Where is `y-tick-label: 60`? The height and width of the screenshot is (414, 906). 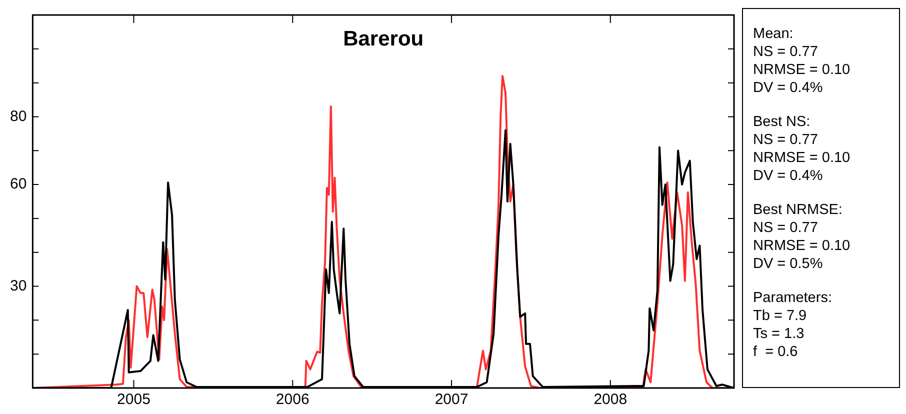
y-tick-label: 60 is located at coordinates (18, 184).